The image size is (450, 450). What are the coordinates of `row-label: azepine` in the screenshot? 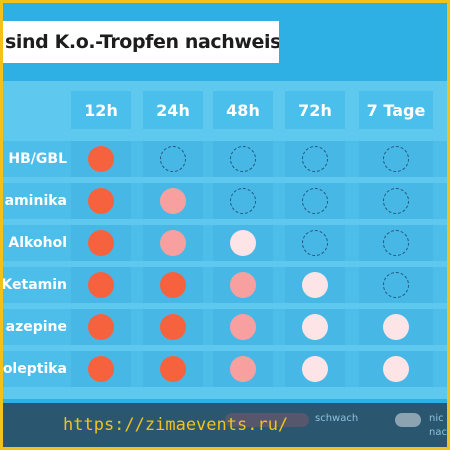 It's located at (36, 327).